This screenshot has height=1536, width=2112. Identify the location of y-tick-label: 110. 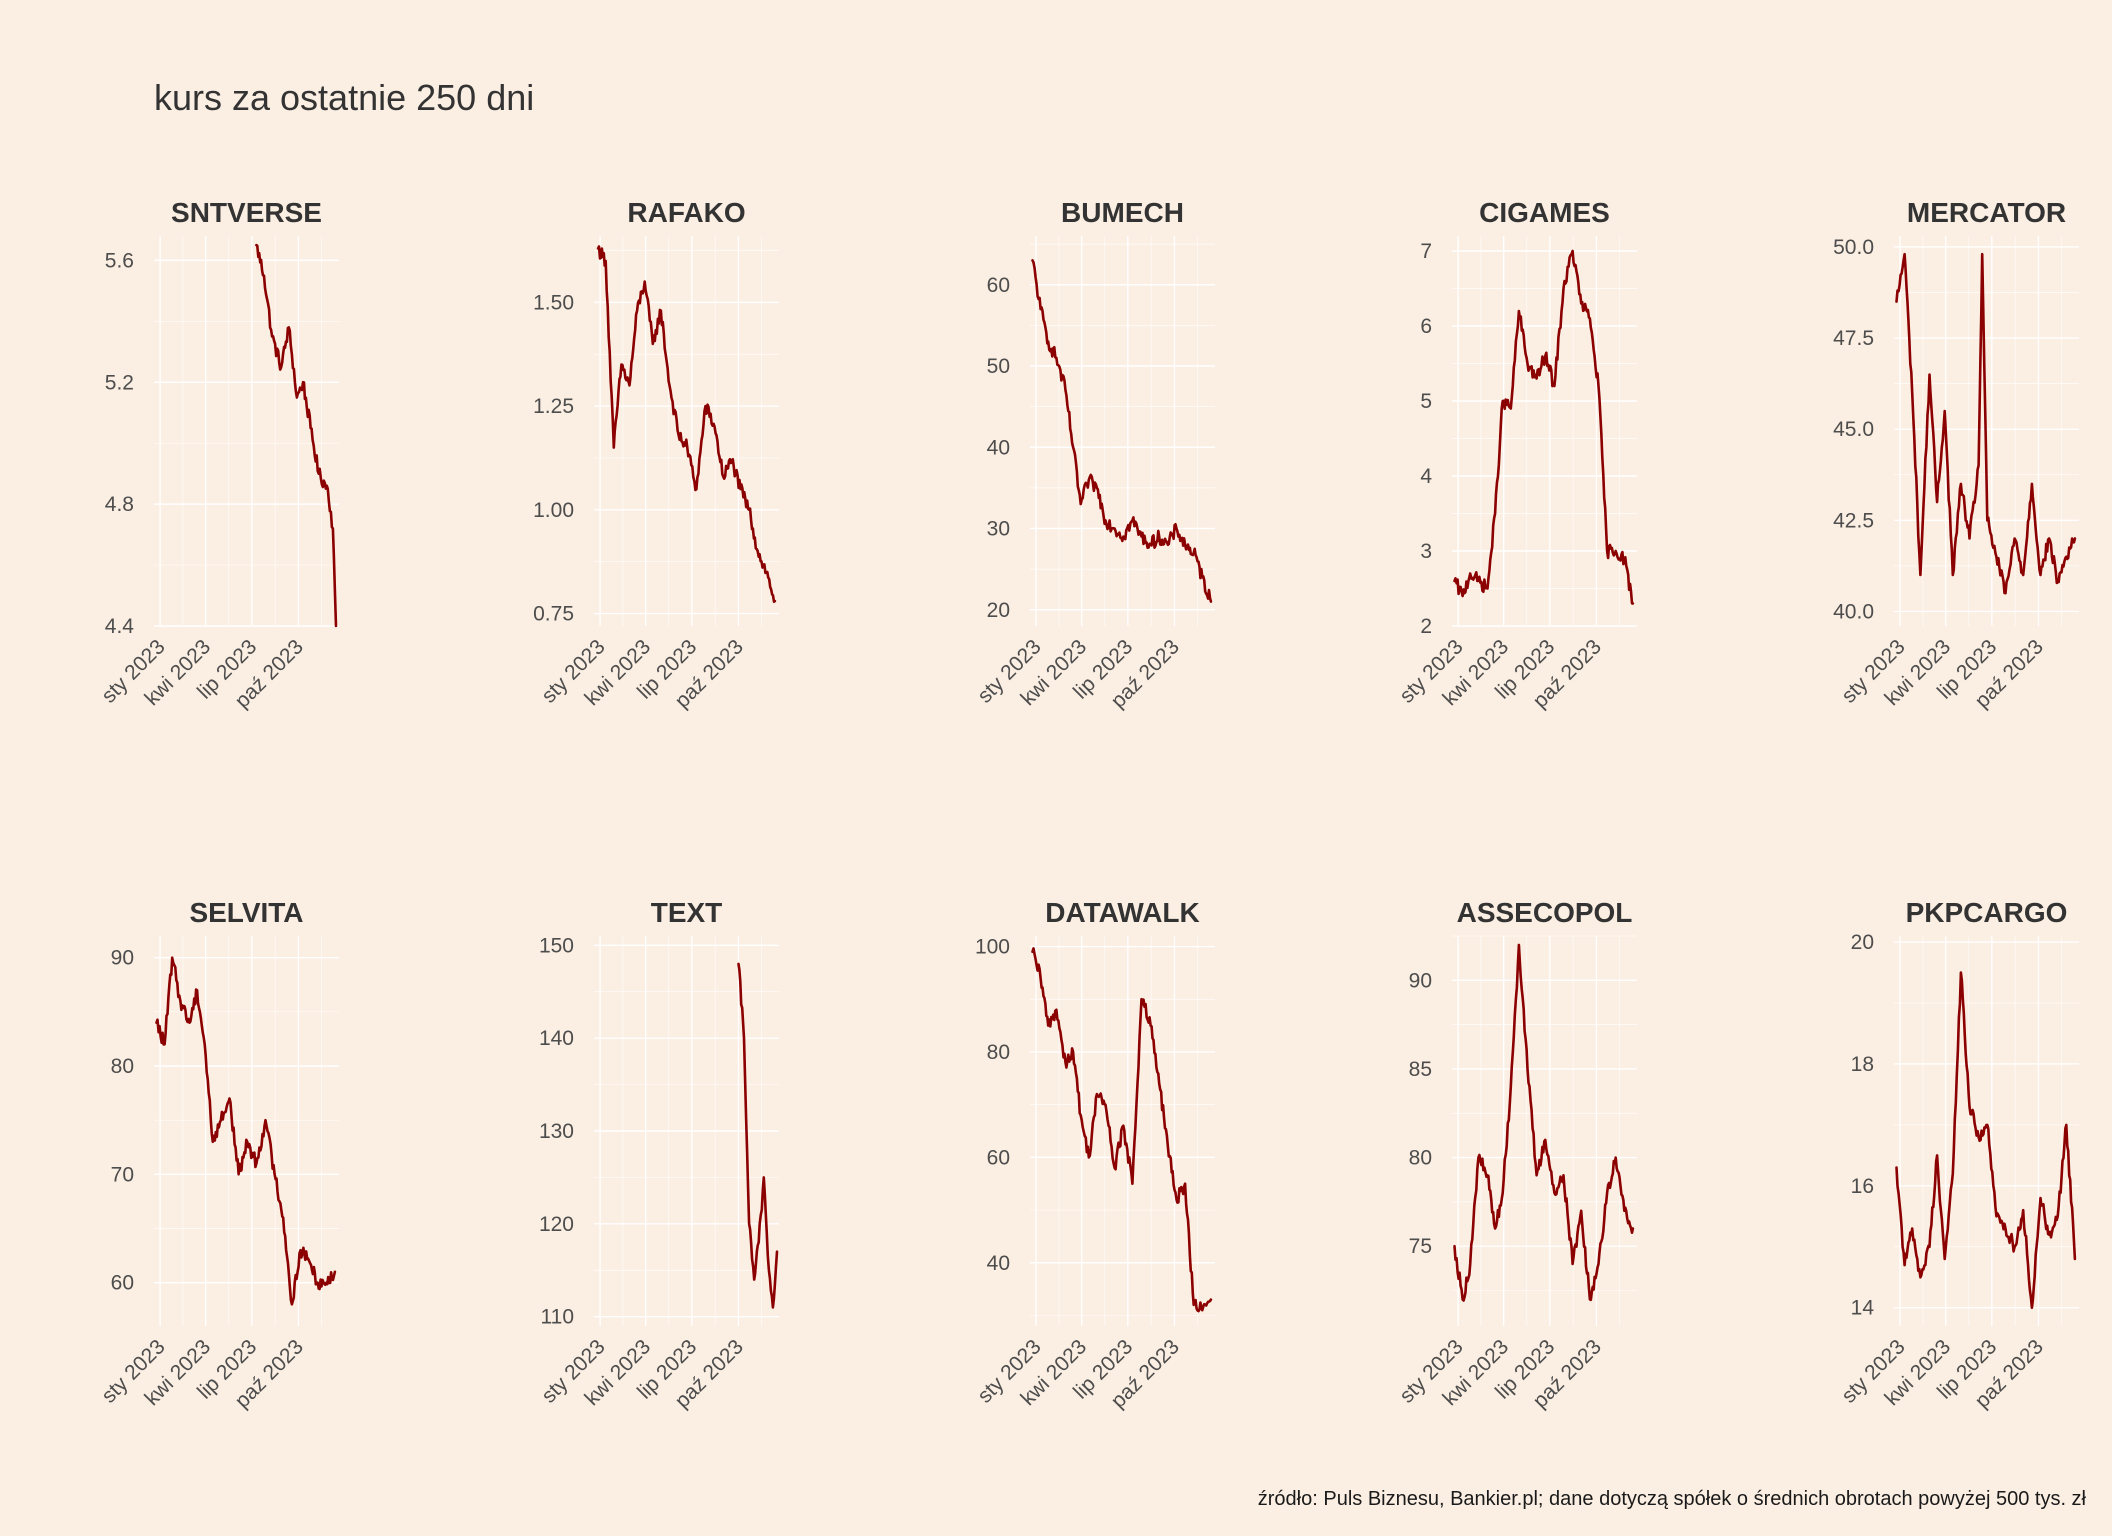
(557, 1317).